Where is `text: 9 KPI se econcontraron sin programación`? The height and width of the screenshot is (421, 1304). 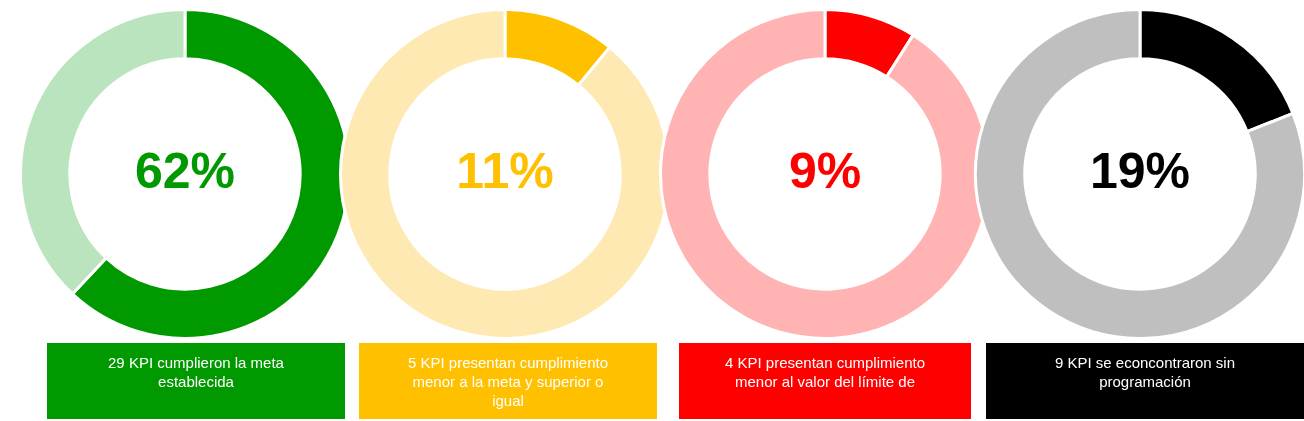 text: 9 KPI se econcontraron sin programación is located at coordinates (1145, 381).